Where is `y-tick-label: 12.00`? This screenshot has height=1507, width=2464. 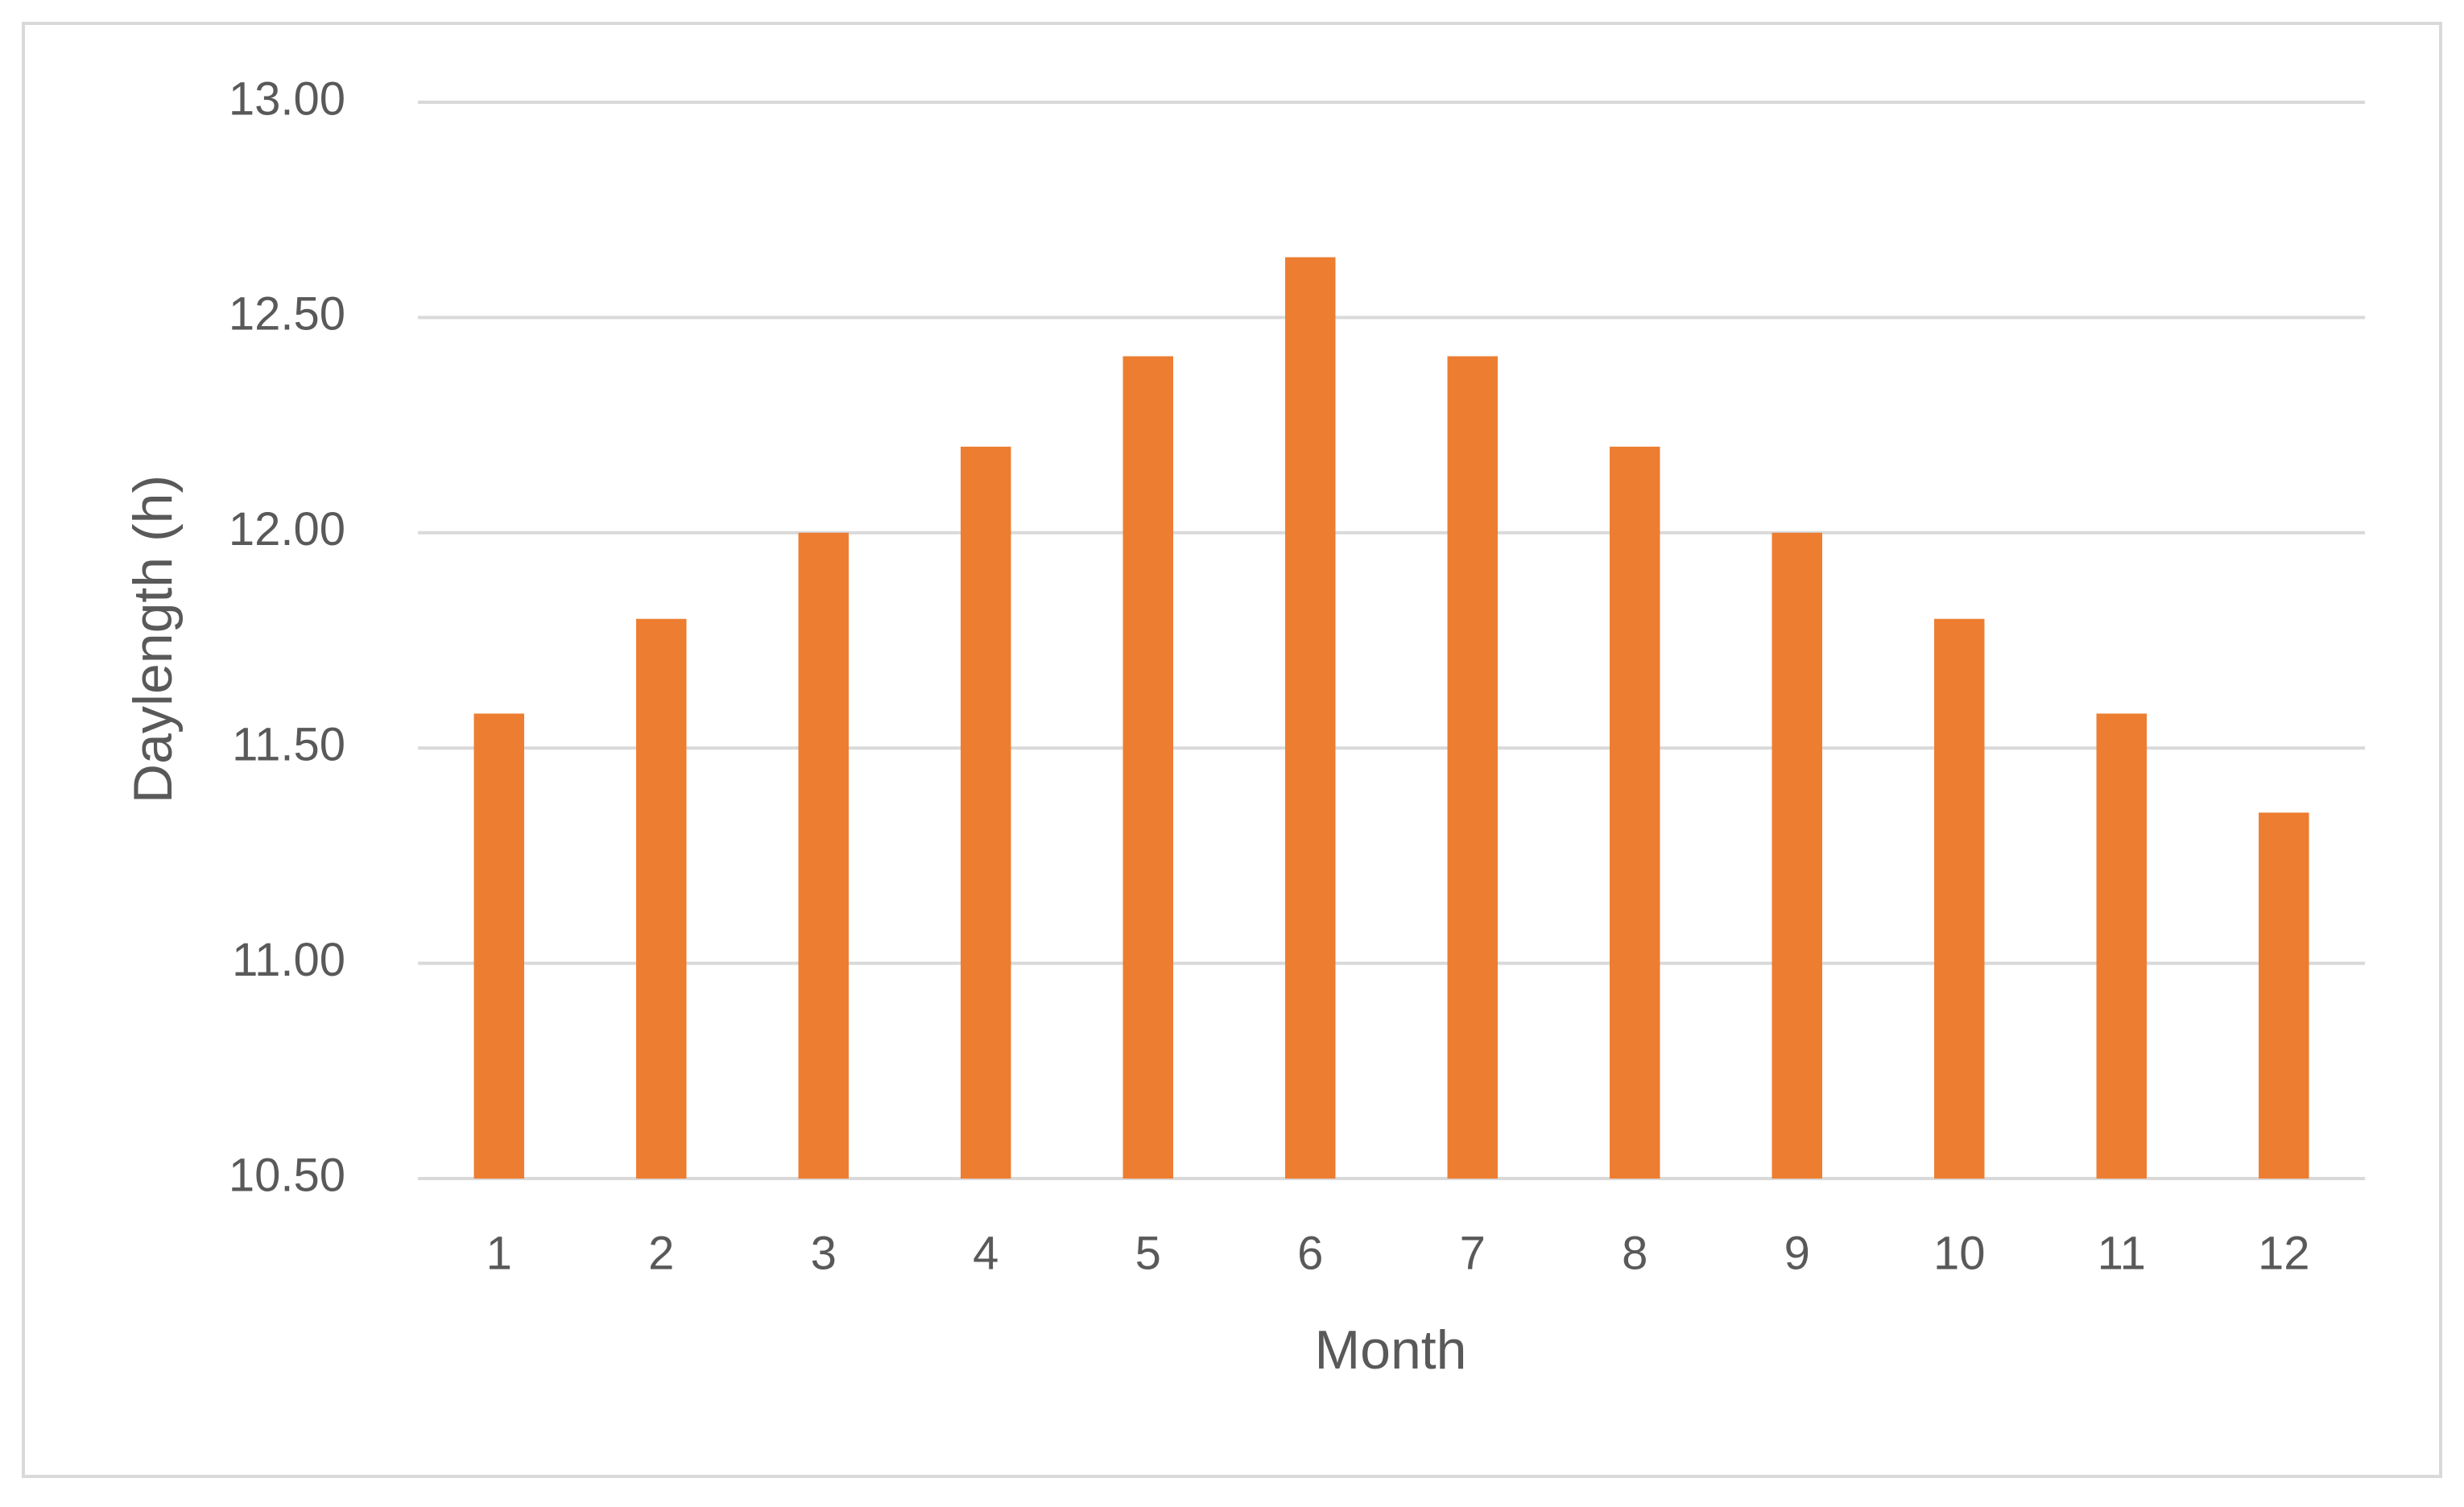 y-tick-label: 12.00 is located at coordinates (287, 529).